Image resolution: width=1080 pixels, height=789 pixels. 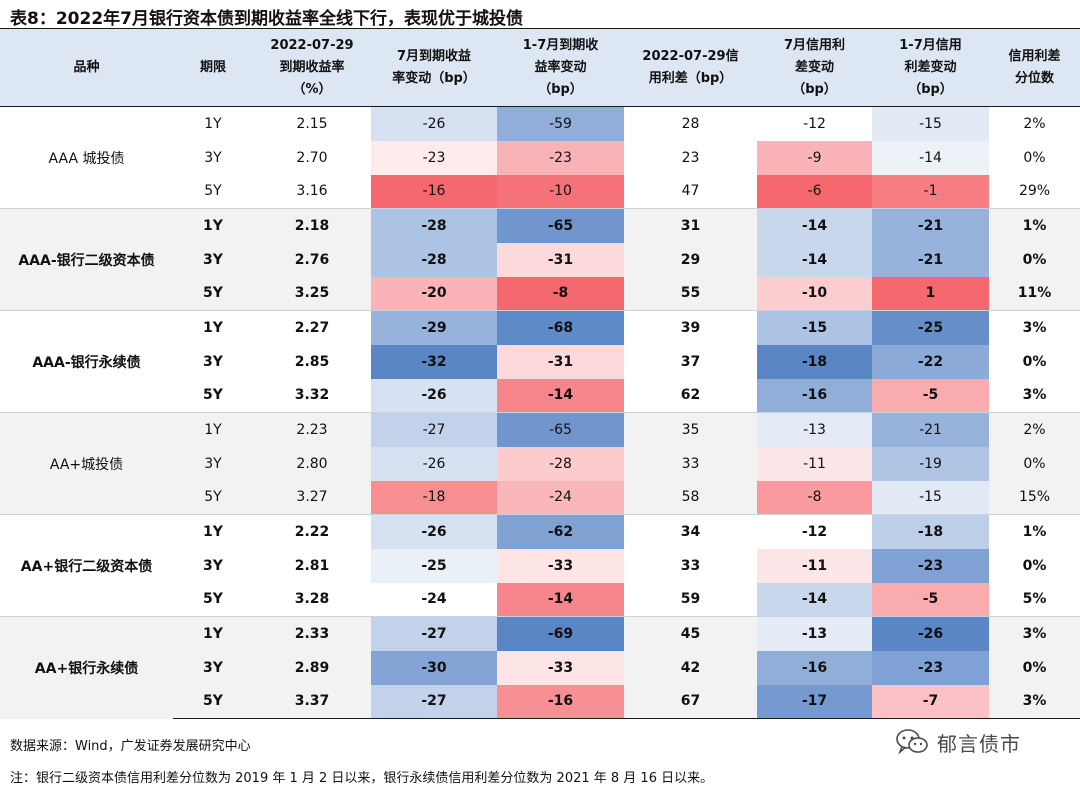 I want to click on spread-cell: 47, so click(x=690, y=191).